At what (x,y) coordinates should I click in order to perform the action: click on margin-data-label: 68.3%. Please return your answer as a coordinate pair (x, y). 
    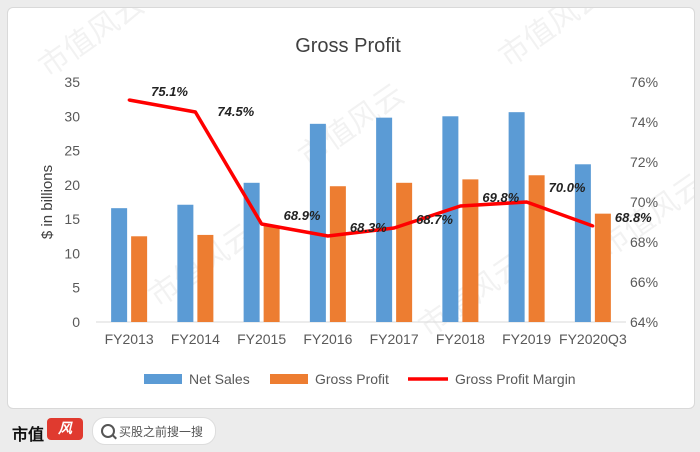
    Looking at the image, I should click on (368, 227).